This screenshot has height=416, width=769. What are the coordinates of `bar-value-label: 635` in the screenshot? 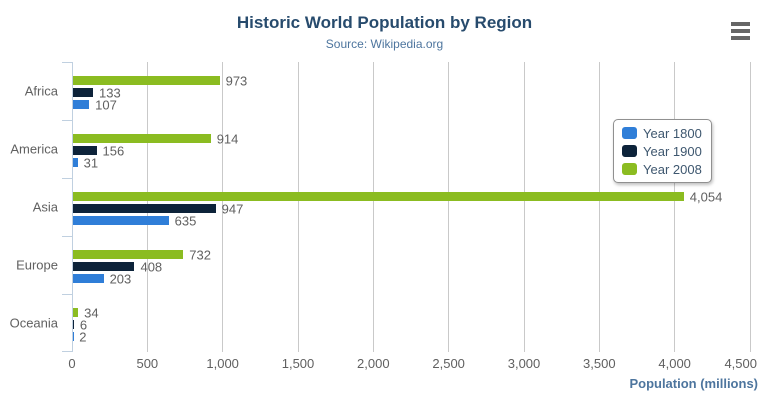 It's located at (185, 220).